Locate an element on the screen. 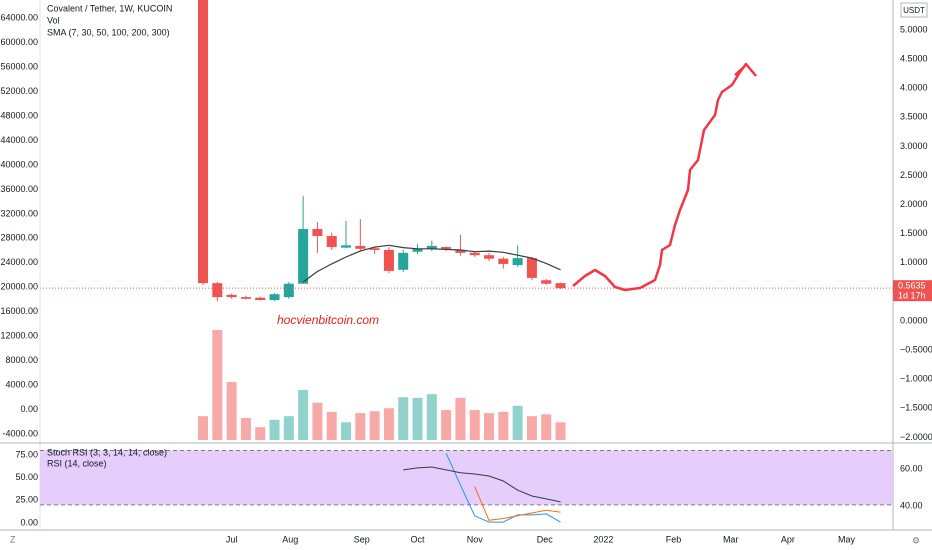  axis-tick-label: 44000.00 is located at coordinates (19, 140).